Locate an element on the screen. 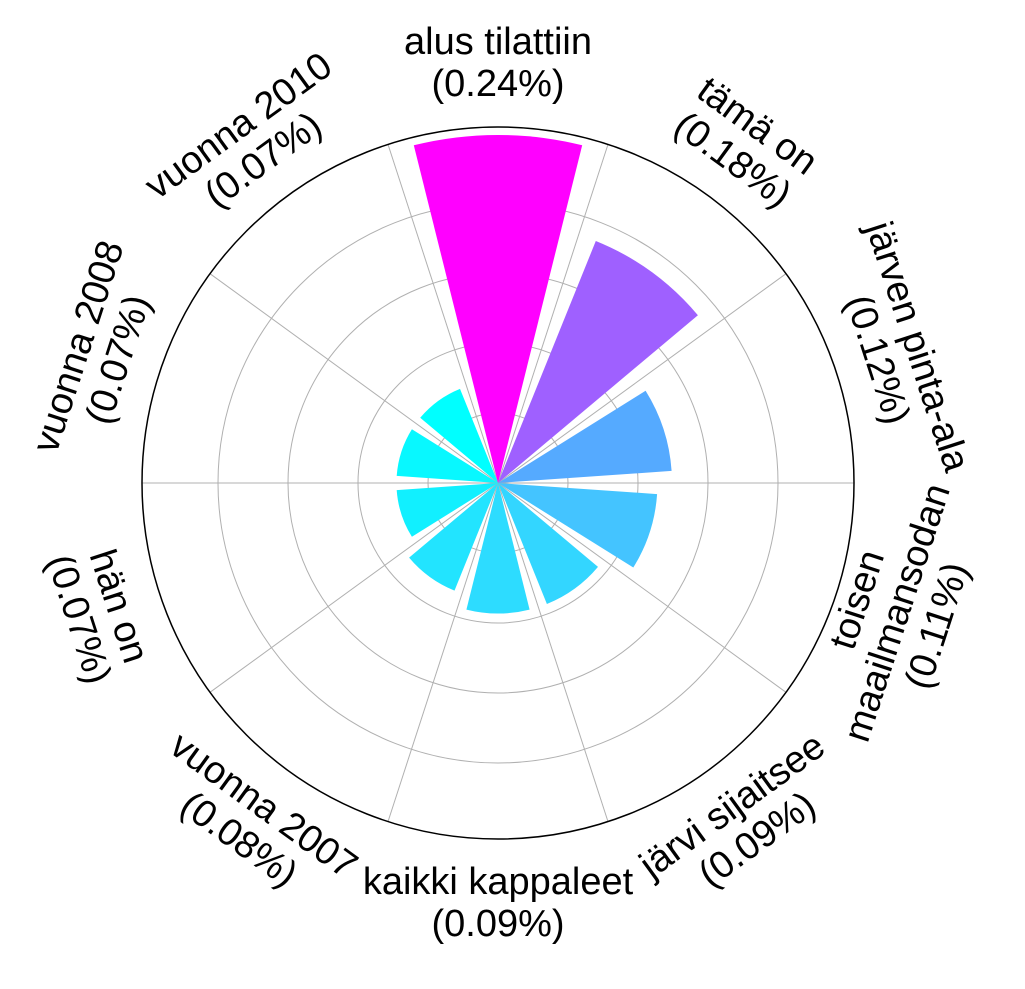 The height and width of the screenshot is (989, 1025). category-label-1: alus tilattiin is located at coordinates (498, 42).